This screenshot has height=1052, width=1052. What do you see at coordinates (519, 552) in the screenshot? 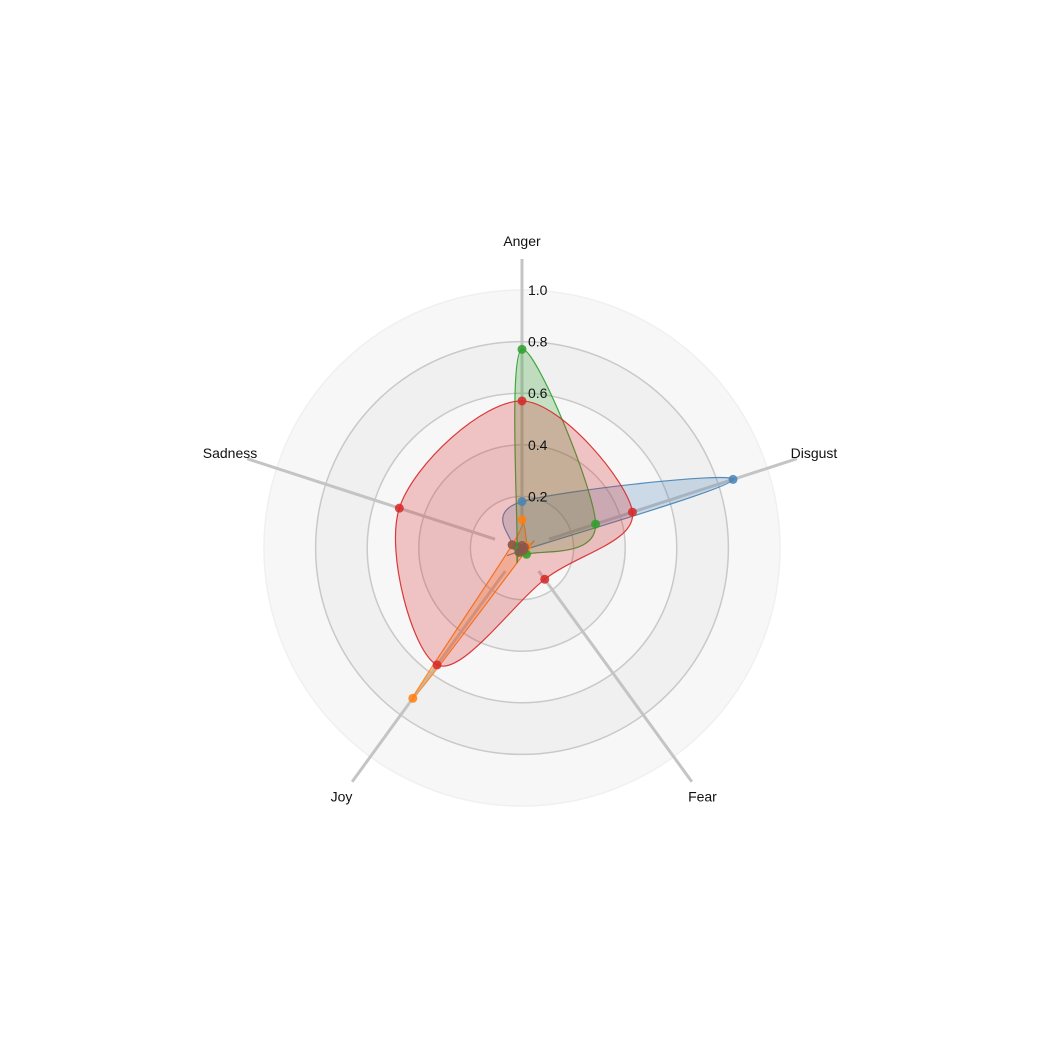
I see `data-point-s5-joy` at bounding box center [519, 552].